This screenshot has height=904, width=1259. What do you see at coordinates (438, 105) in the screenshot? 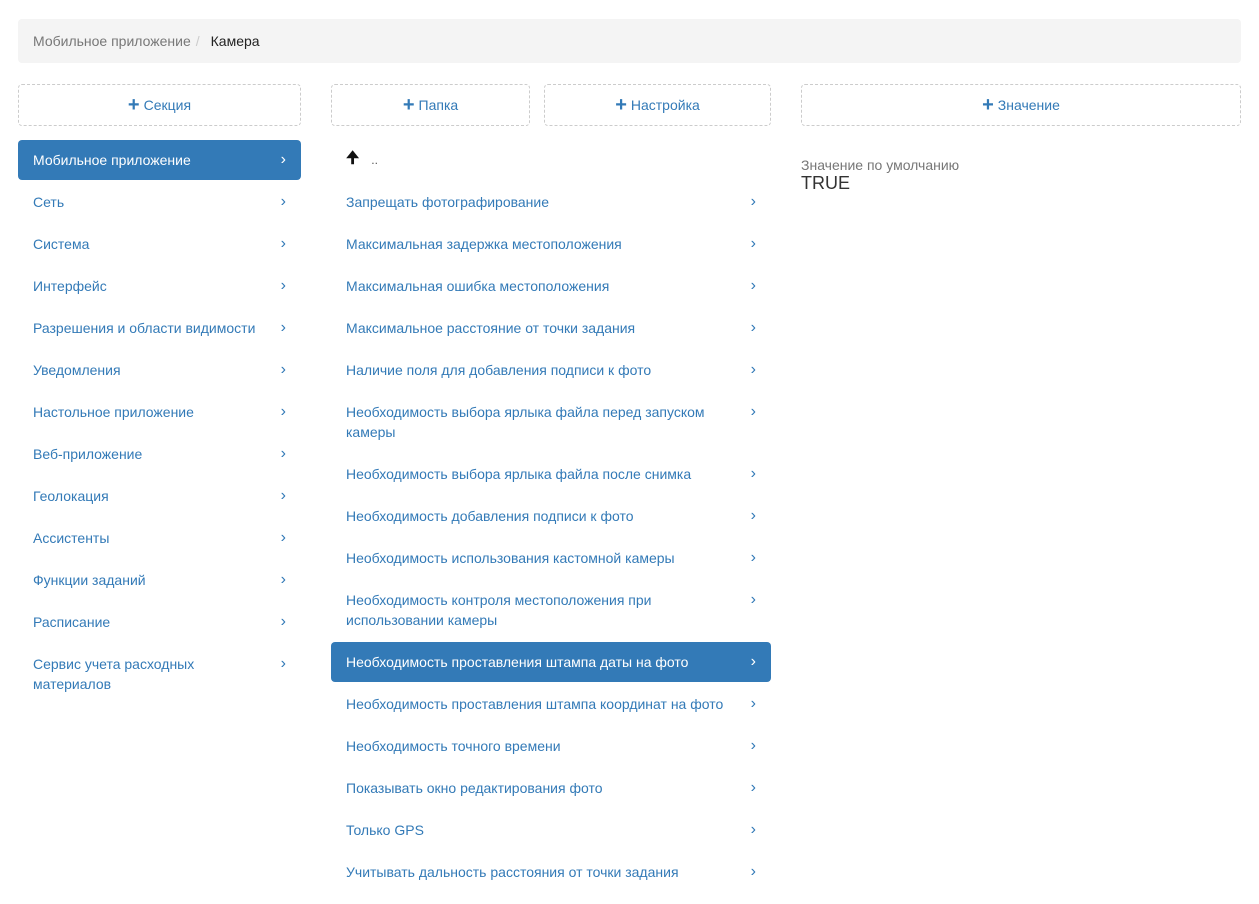
I see `add-folder-label: Папка` at bounding box center [438, 105].